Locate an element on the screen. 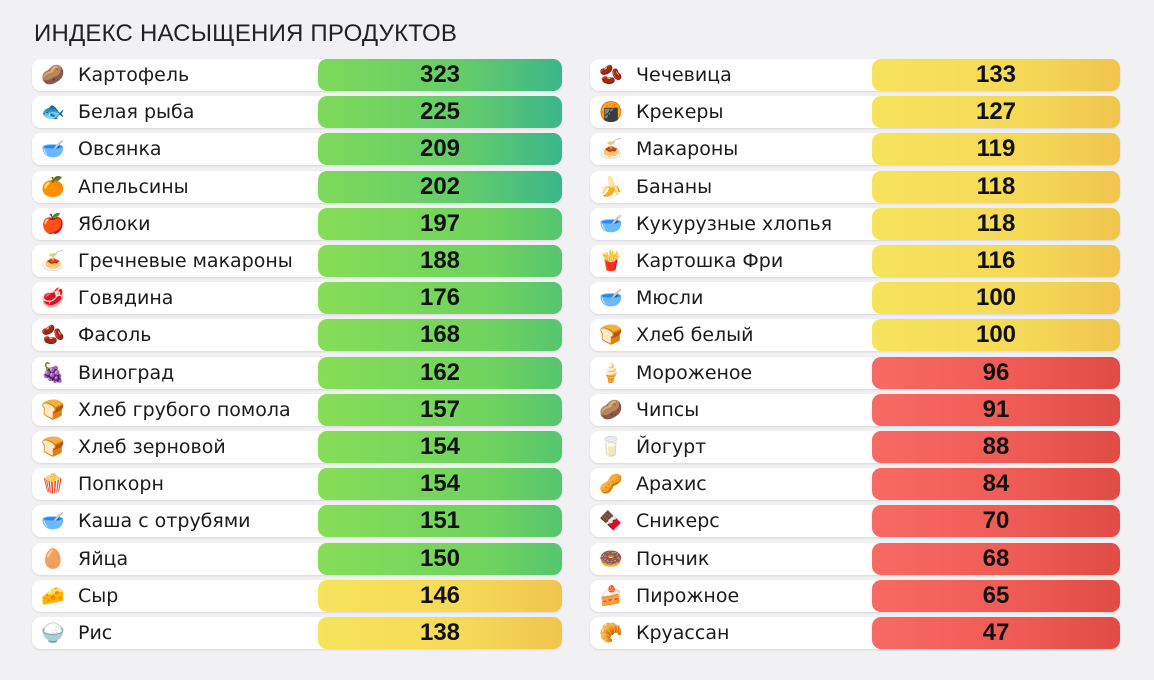 The image size is (1154, 680). food-name: Говядина is located at coordinates (126, 298).